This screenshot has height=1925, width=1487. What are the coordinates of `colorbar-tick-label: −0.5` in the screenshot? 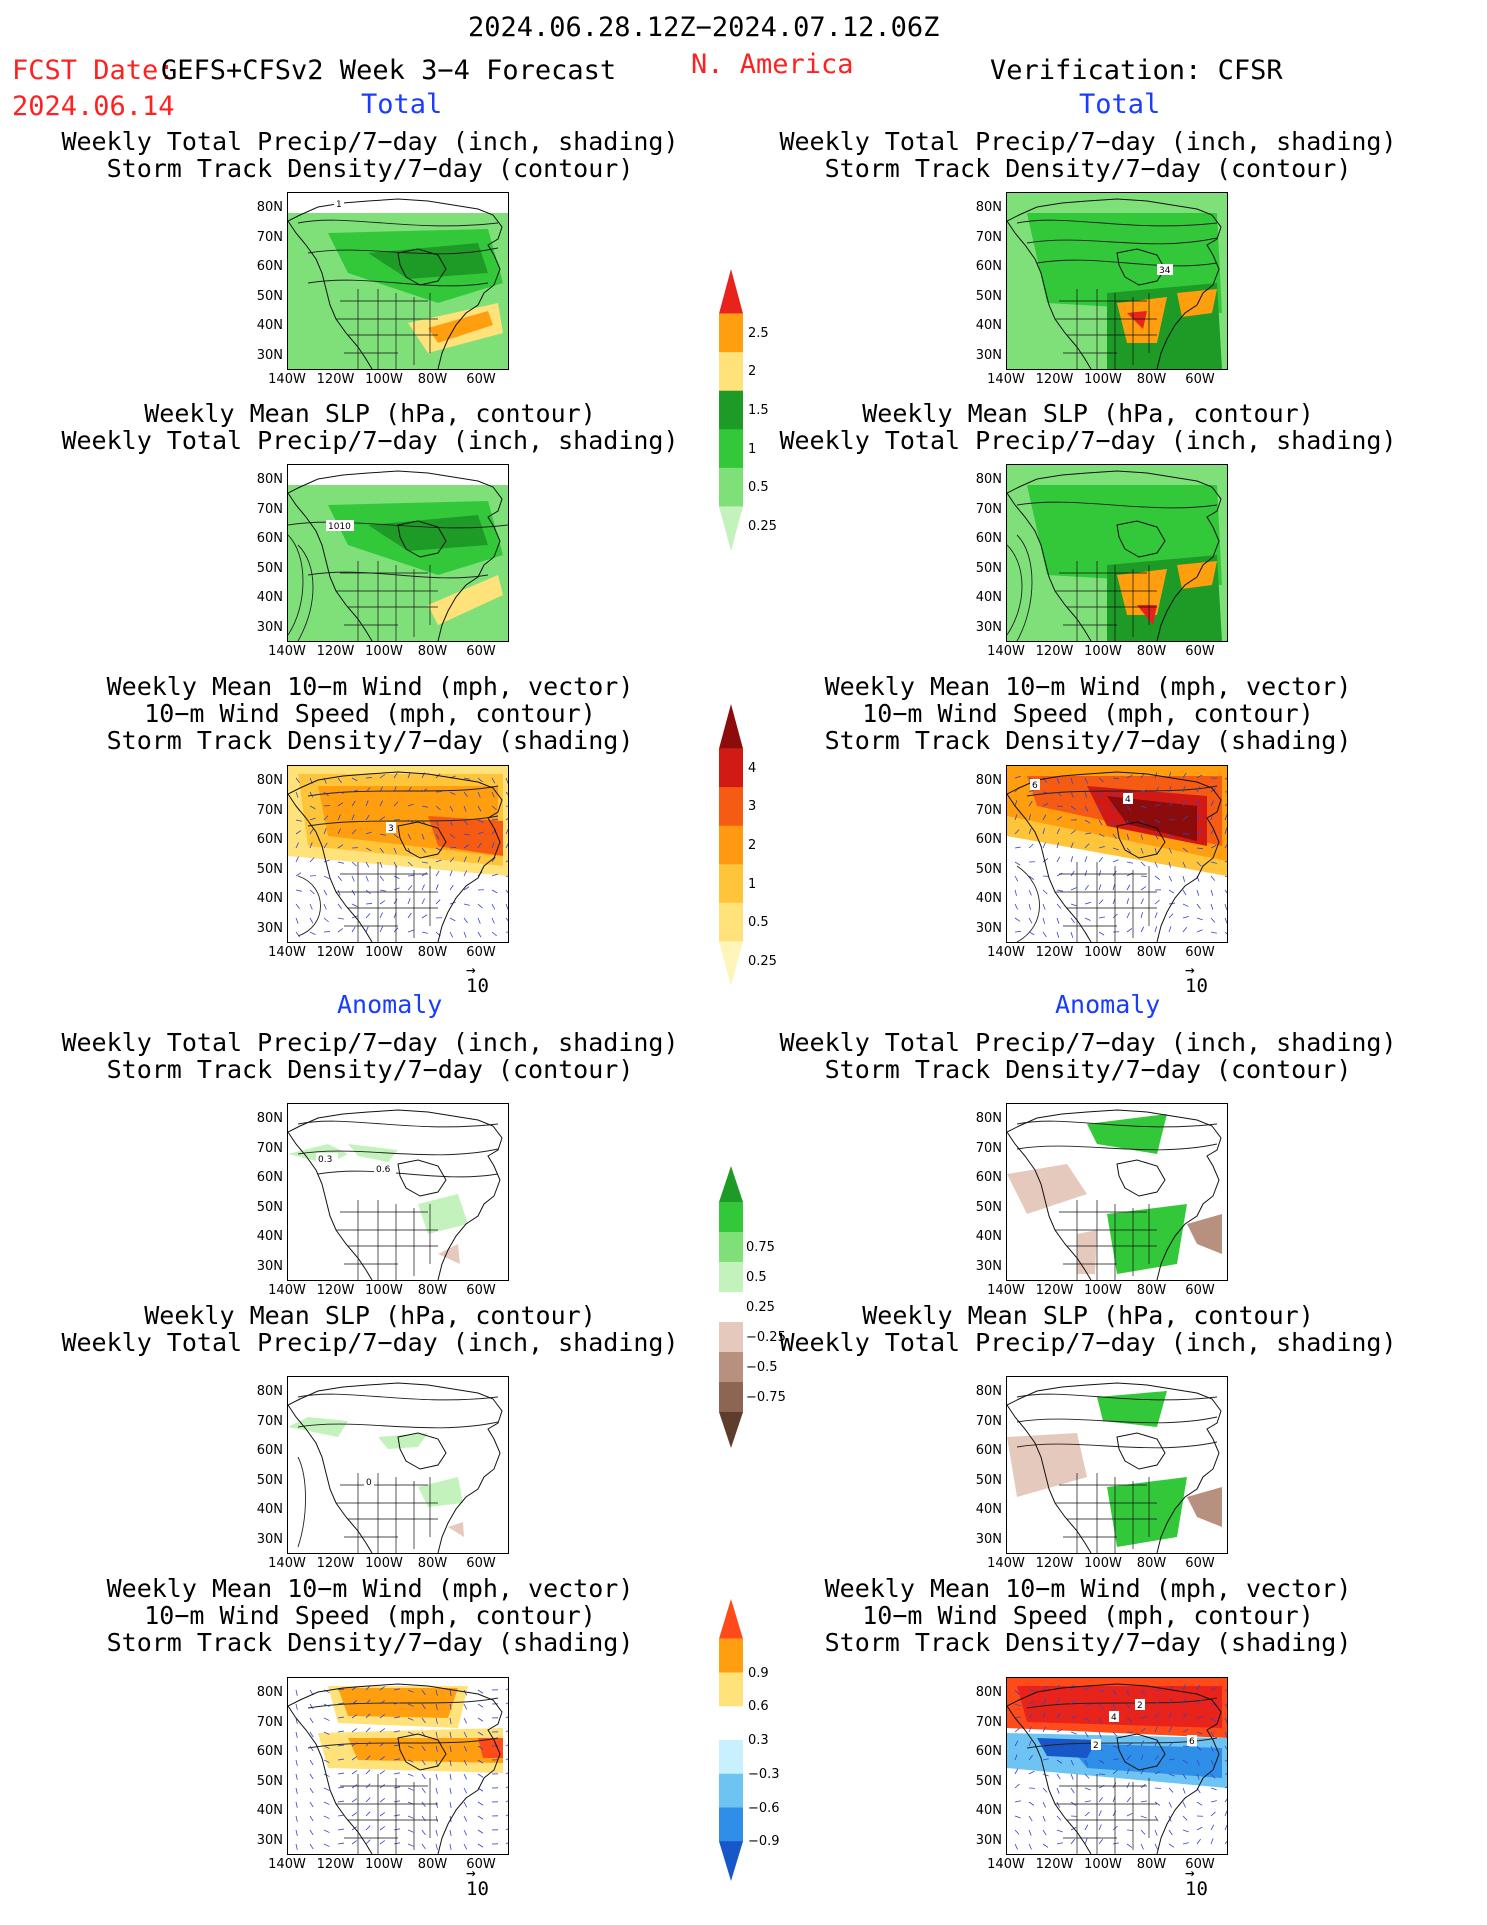 It's located at (762, 1367).